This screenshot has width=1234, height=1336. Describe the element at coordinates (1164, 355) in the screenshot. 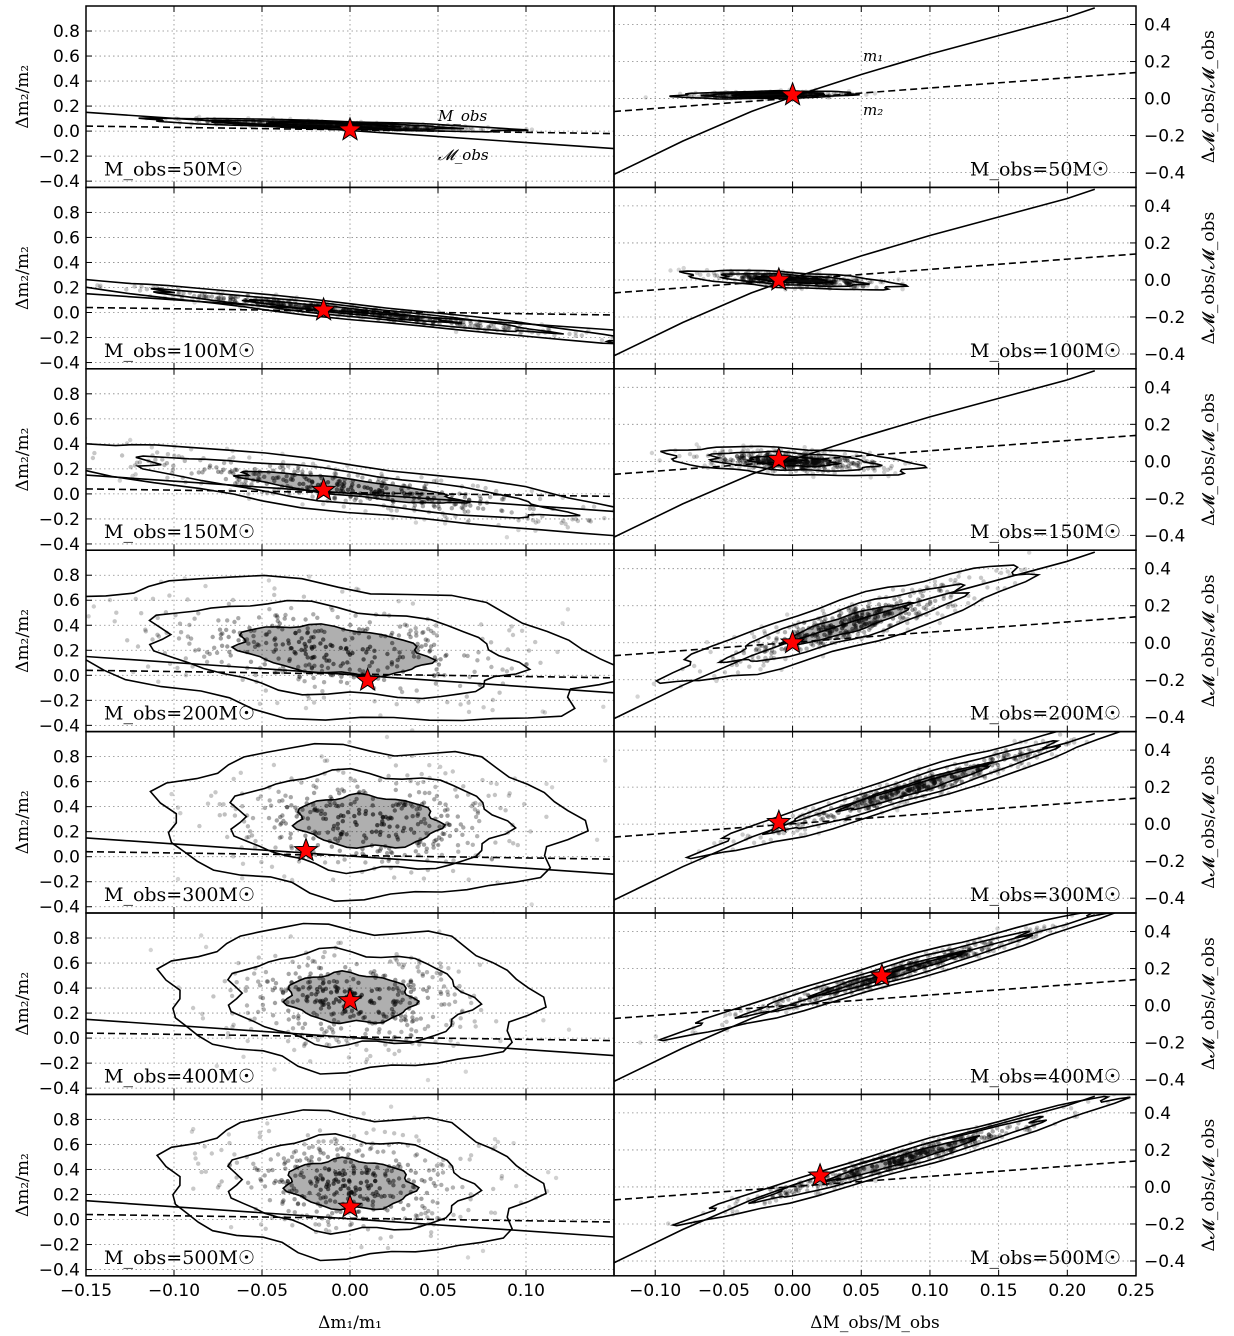

I see `y-tick-label: −0.4` at that location.